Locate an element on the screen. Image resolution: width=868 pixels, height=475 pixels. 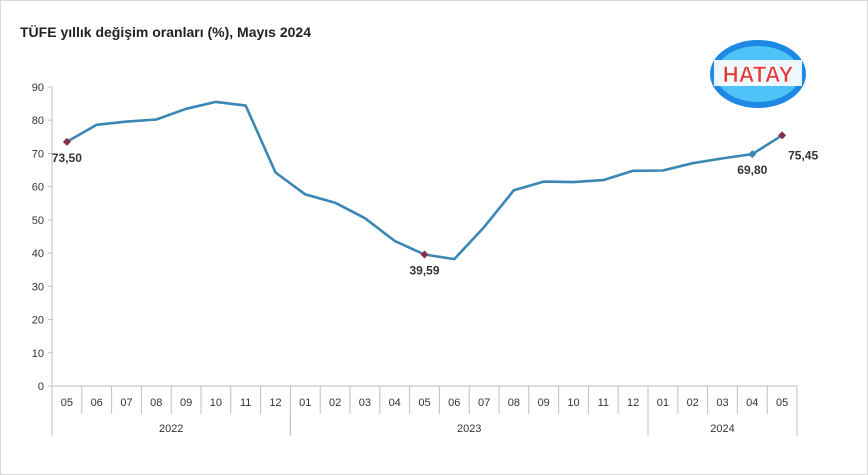
y-tick-label: 0 is located at coordinates (41, 387).